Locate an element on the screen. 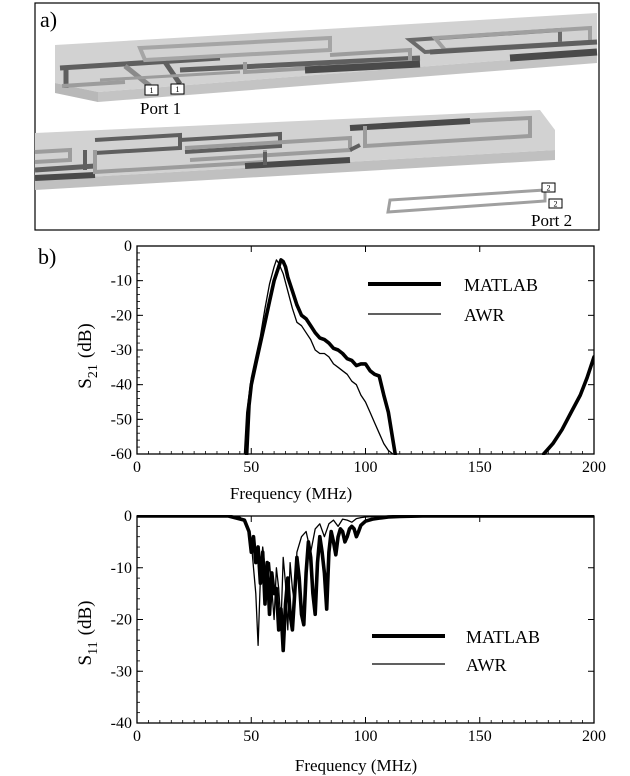  s21-ylabel-main: S is located at coordinates (85, 383).